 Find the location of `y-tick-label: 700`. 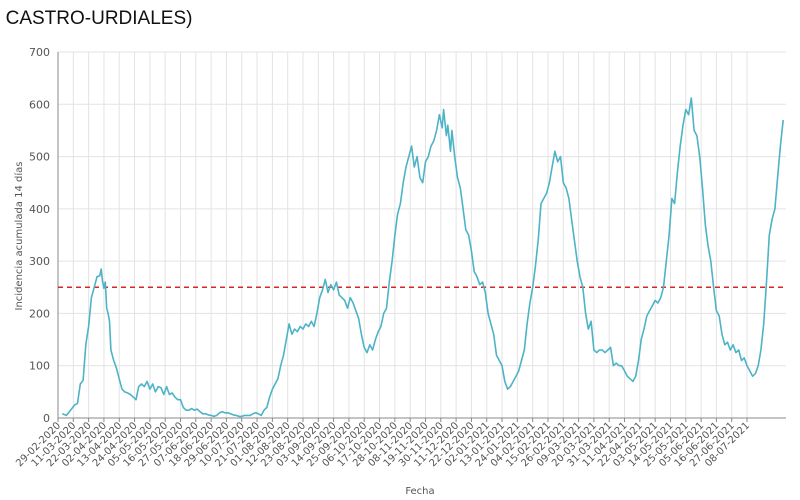

y-tick-label: 700 is located at coordinates (39, 52).